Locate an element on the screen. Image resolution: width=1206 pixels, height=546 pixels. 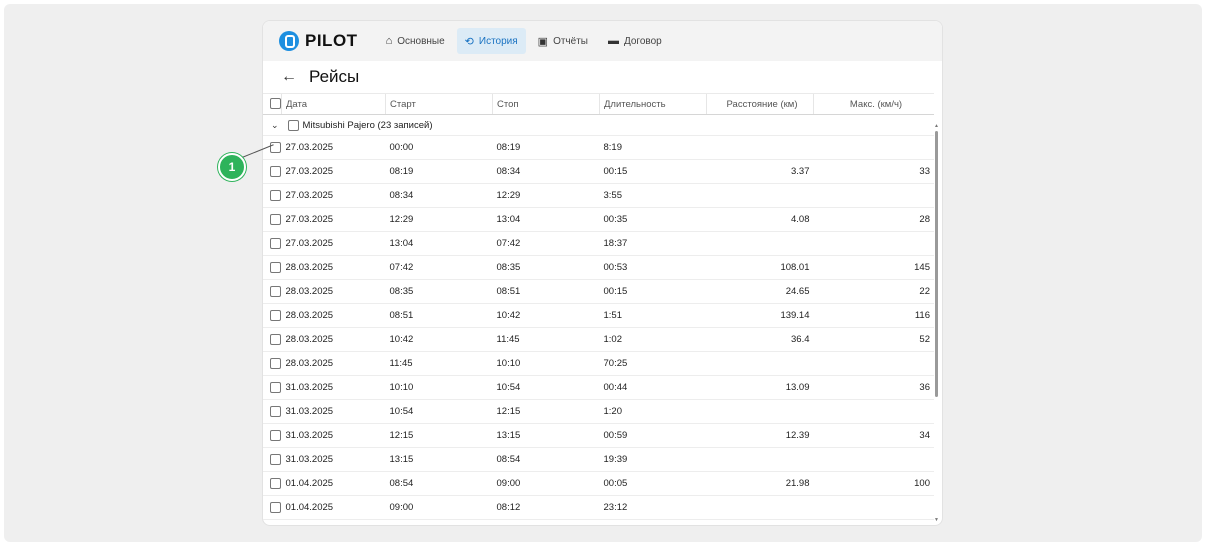
chevron-down-icon: ⌄ is located at coordinates (275, 124).